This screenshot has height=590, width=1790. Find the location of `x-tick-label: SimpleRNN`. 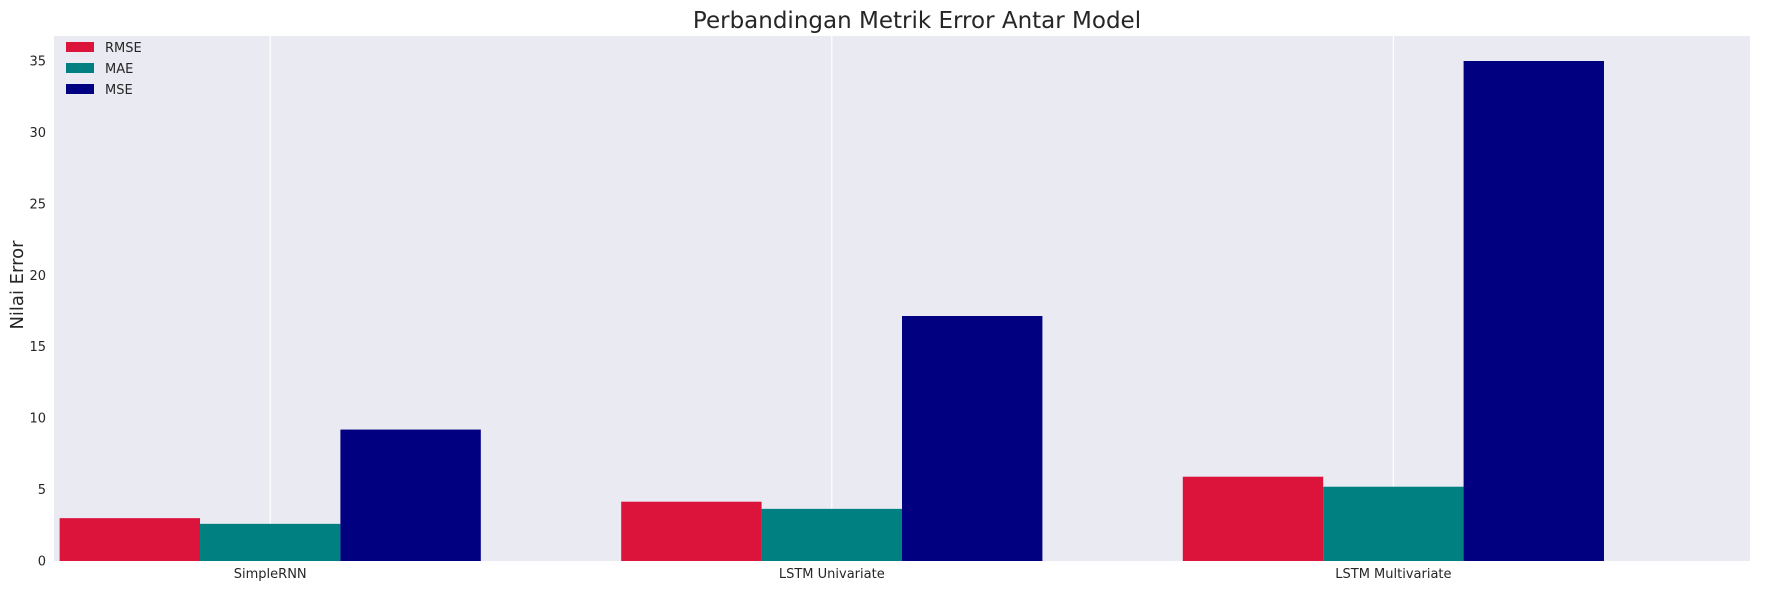

x-tick-label: SimpleRNN is located at coordinates (270, 574).